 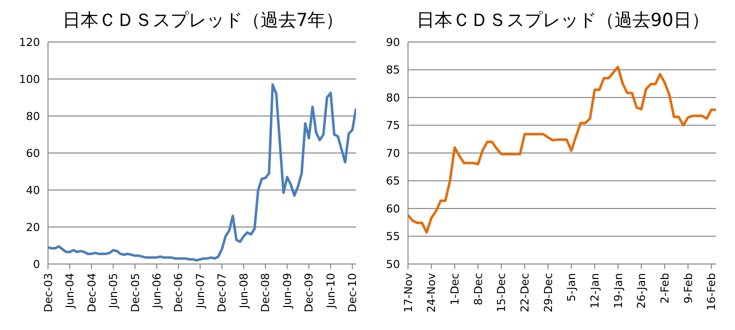 What do you see at coordinates (353, 292) in the screenshot?
I see `x-tick-label: Dec-10` at bounding box center [353, 292].